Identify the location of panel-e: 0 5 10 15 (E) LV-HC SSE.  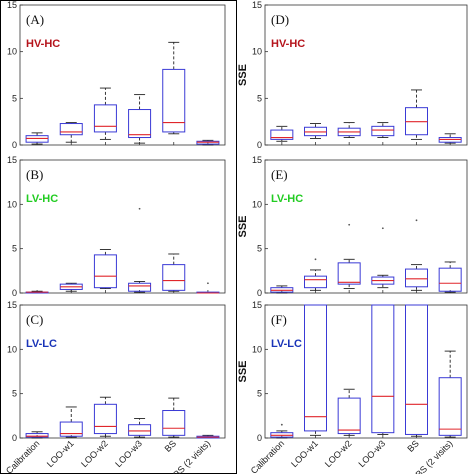
(352, 226).